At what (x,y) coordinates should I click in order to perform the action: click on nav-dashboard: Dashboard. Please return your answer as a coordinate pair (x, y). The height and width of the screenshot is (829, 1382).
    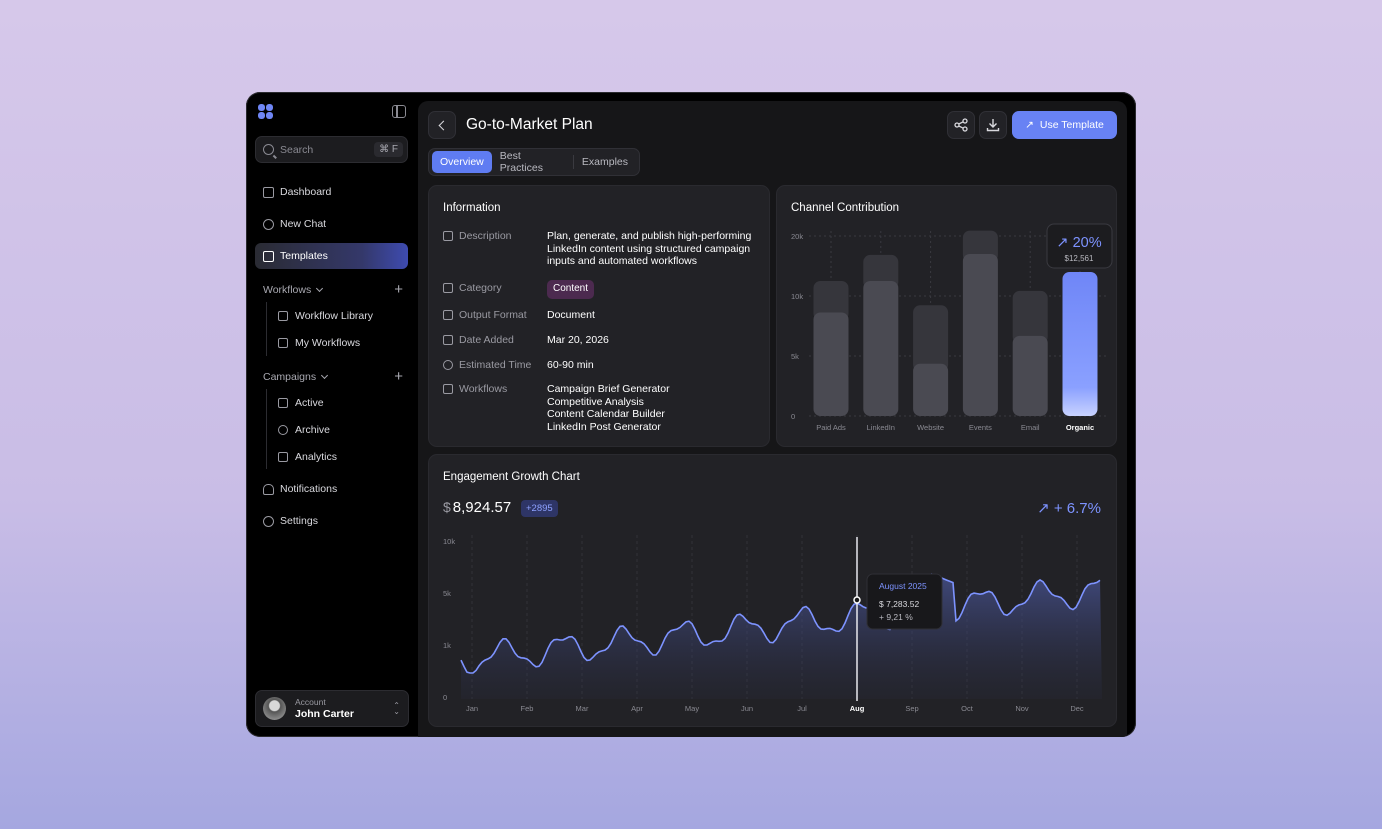
    Looking at the image, I should click on (331, 192).